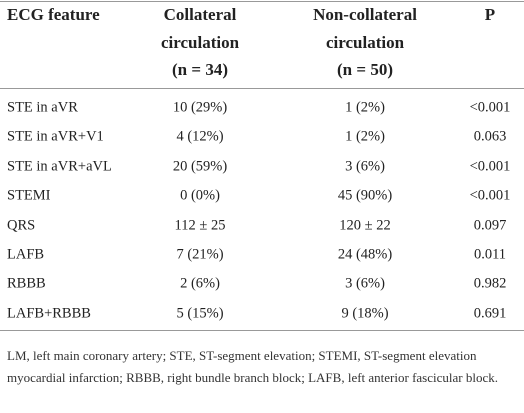 The image size is (524, 413). I want to click on table-cell: 24 (48%), so click(365, 254).